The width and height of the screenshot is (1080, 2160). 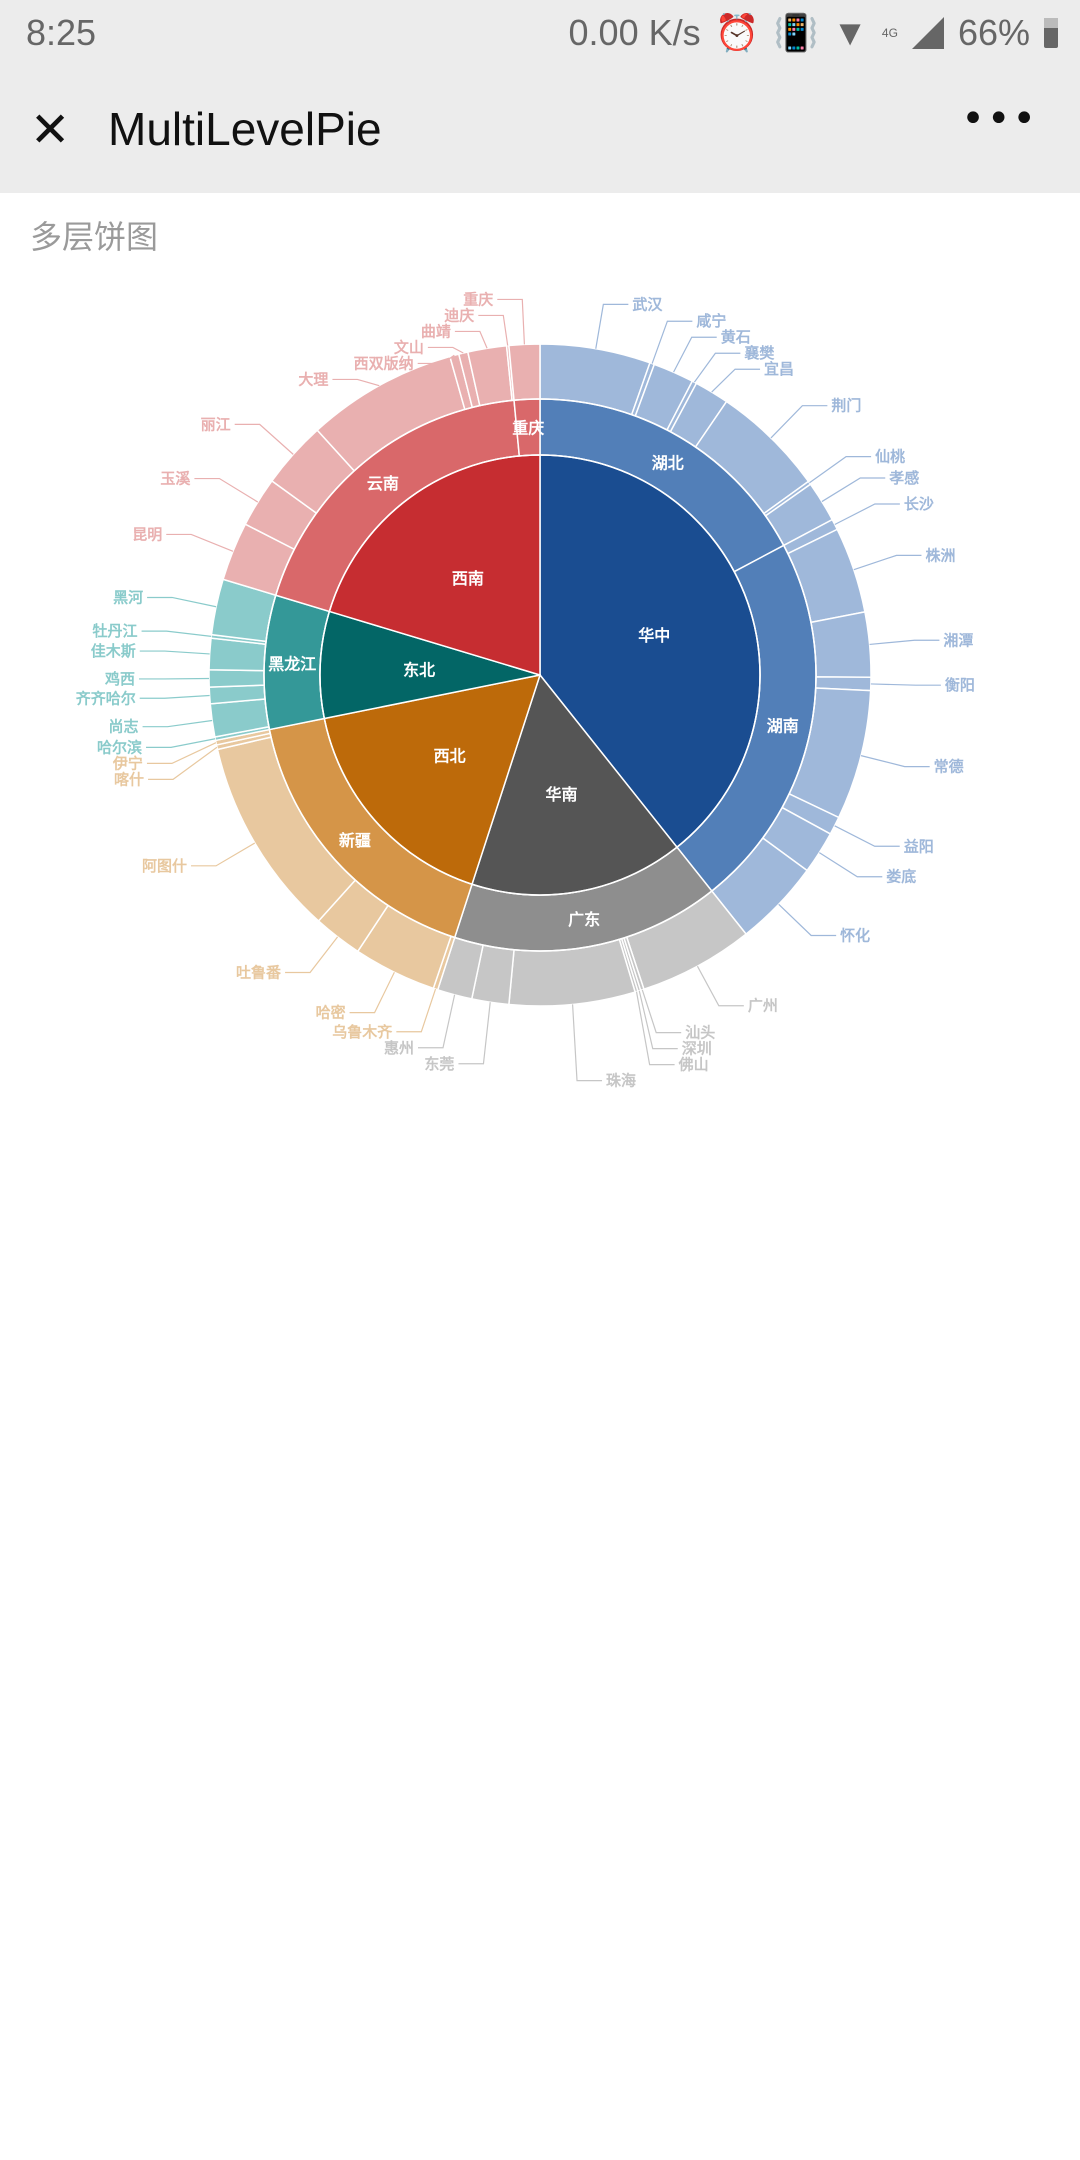 What do you see at coordinates (621, 1081) in the screenshot?
I see `city-label: 珠海` at bounding box center [621, 1081].